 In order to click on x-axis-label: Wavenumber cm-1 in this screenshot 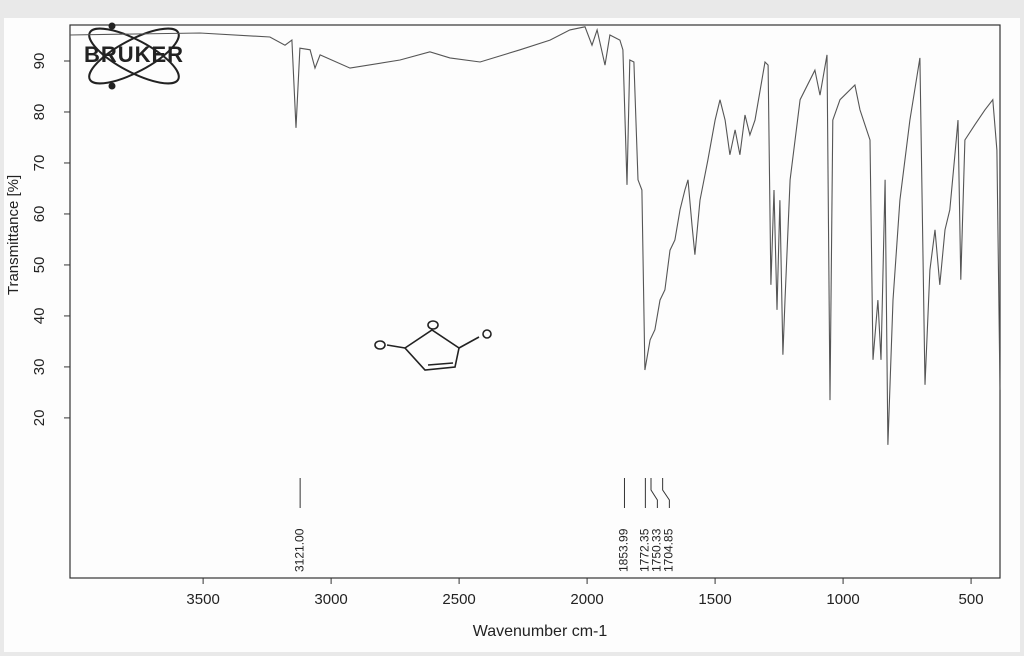, I will do `click(540, 631)`.